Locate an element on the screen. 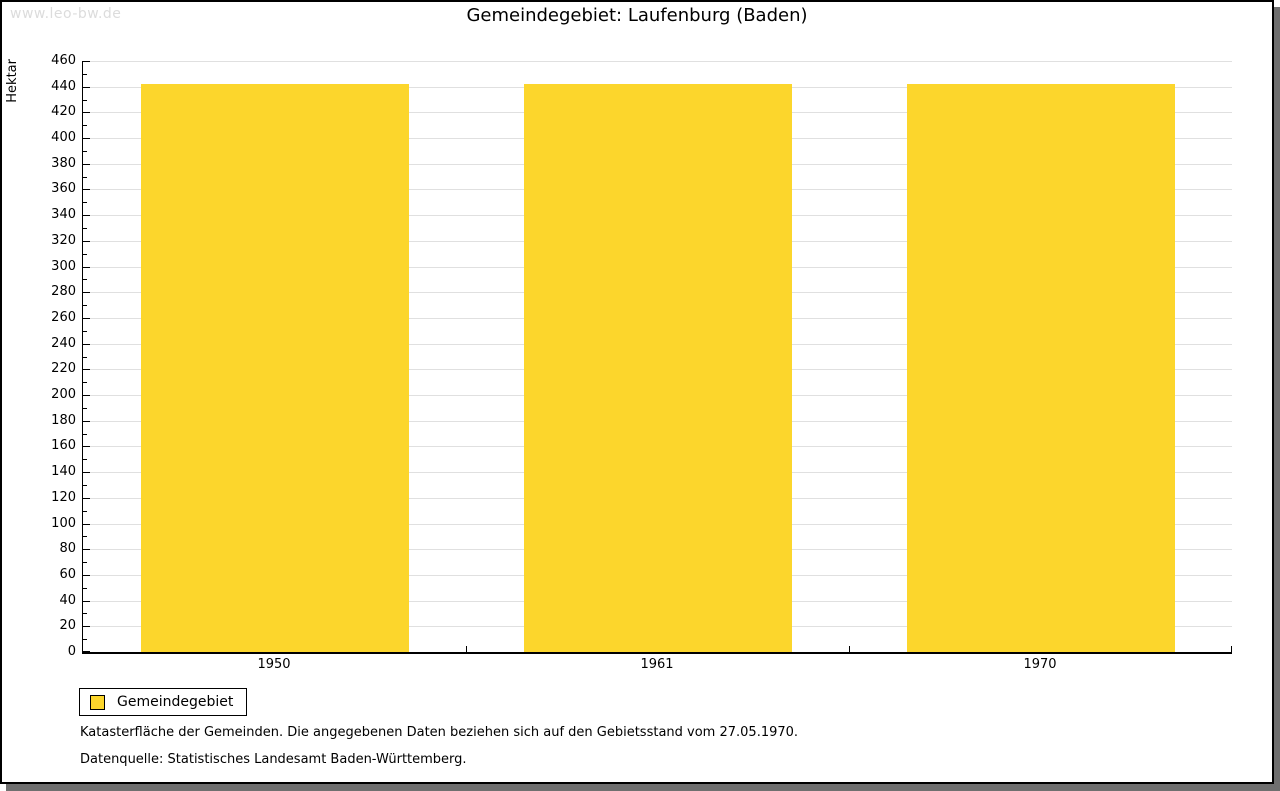 This screenshot has height=791, width=1280. y-tick-label: 340 is located at coordinates (63, 214).